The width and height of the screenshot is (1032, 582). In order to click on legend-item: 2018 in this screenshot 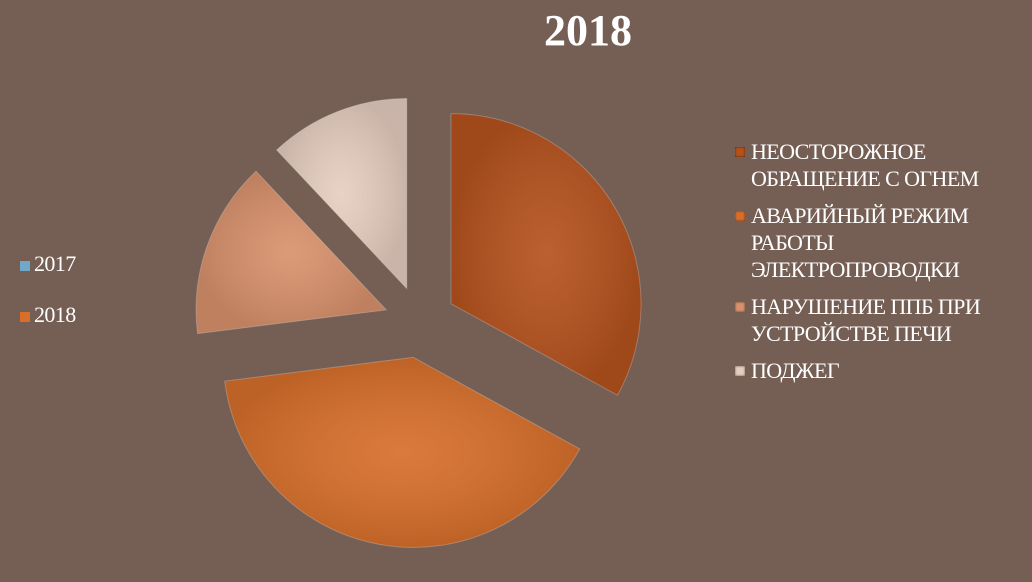, I will do `click(48, 314)`.